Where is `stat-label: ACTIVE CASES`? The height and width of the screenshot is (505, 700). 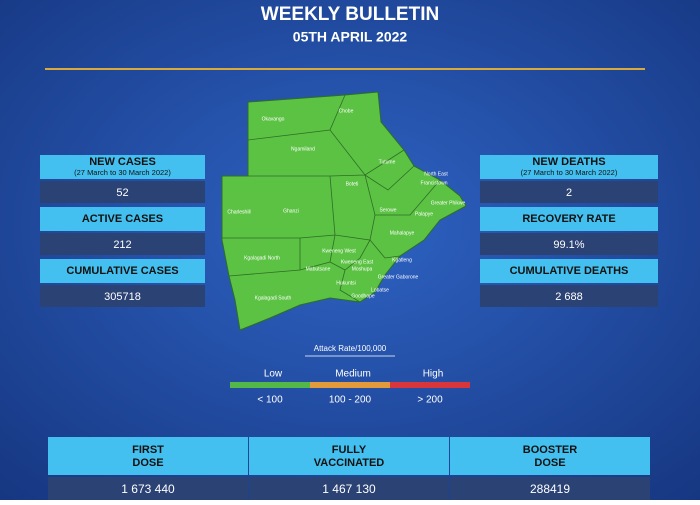 stat-label: ACTIVE CASES is located at coordinates (122, 219).